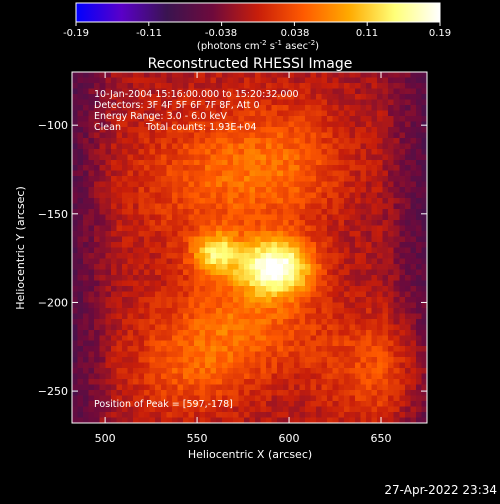  I want to click on unit-close: ), so click(317, 46).